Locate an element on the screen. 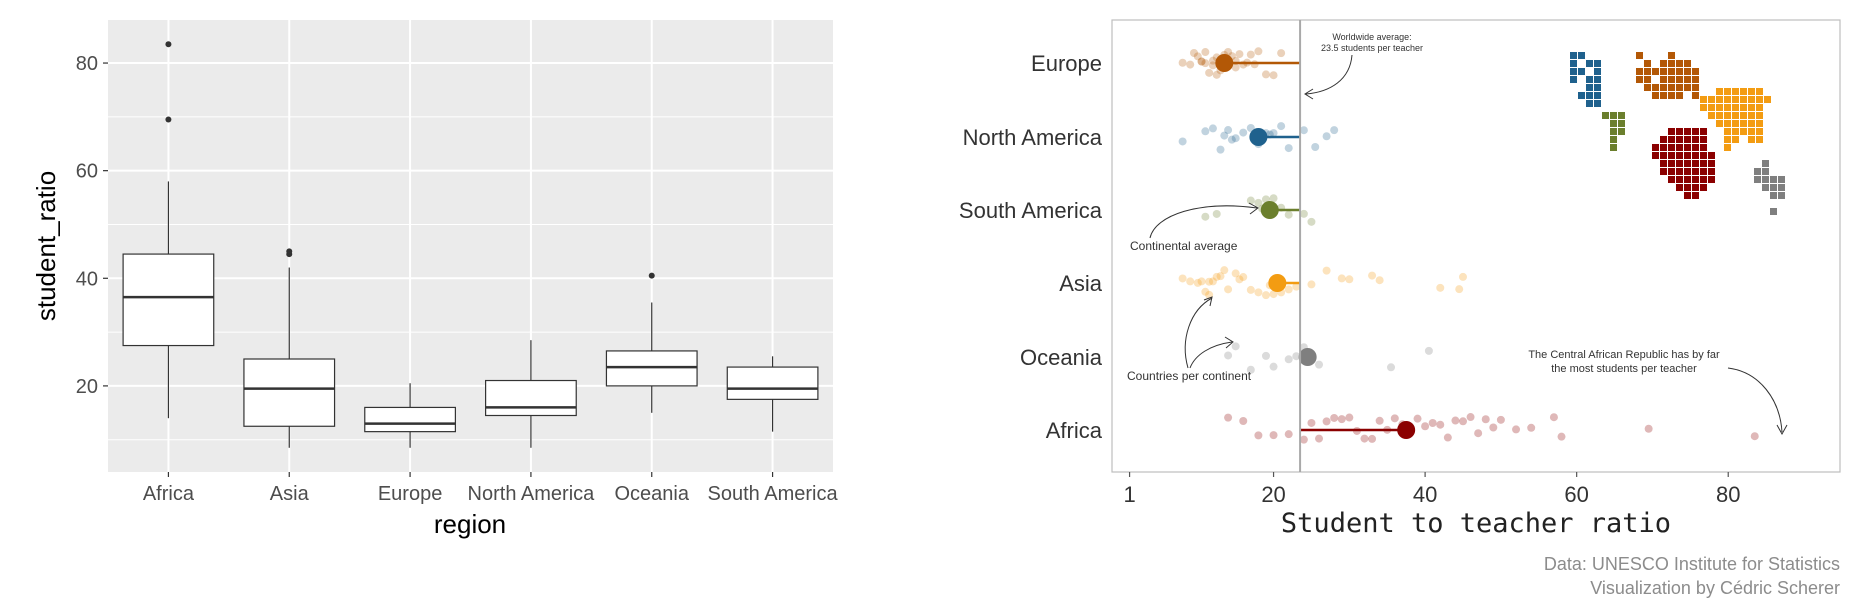 This screenshot has width=1856, height=615. box-north-america is located at coordinates (531, 394).